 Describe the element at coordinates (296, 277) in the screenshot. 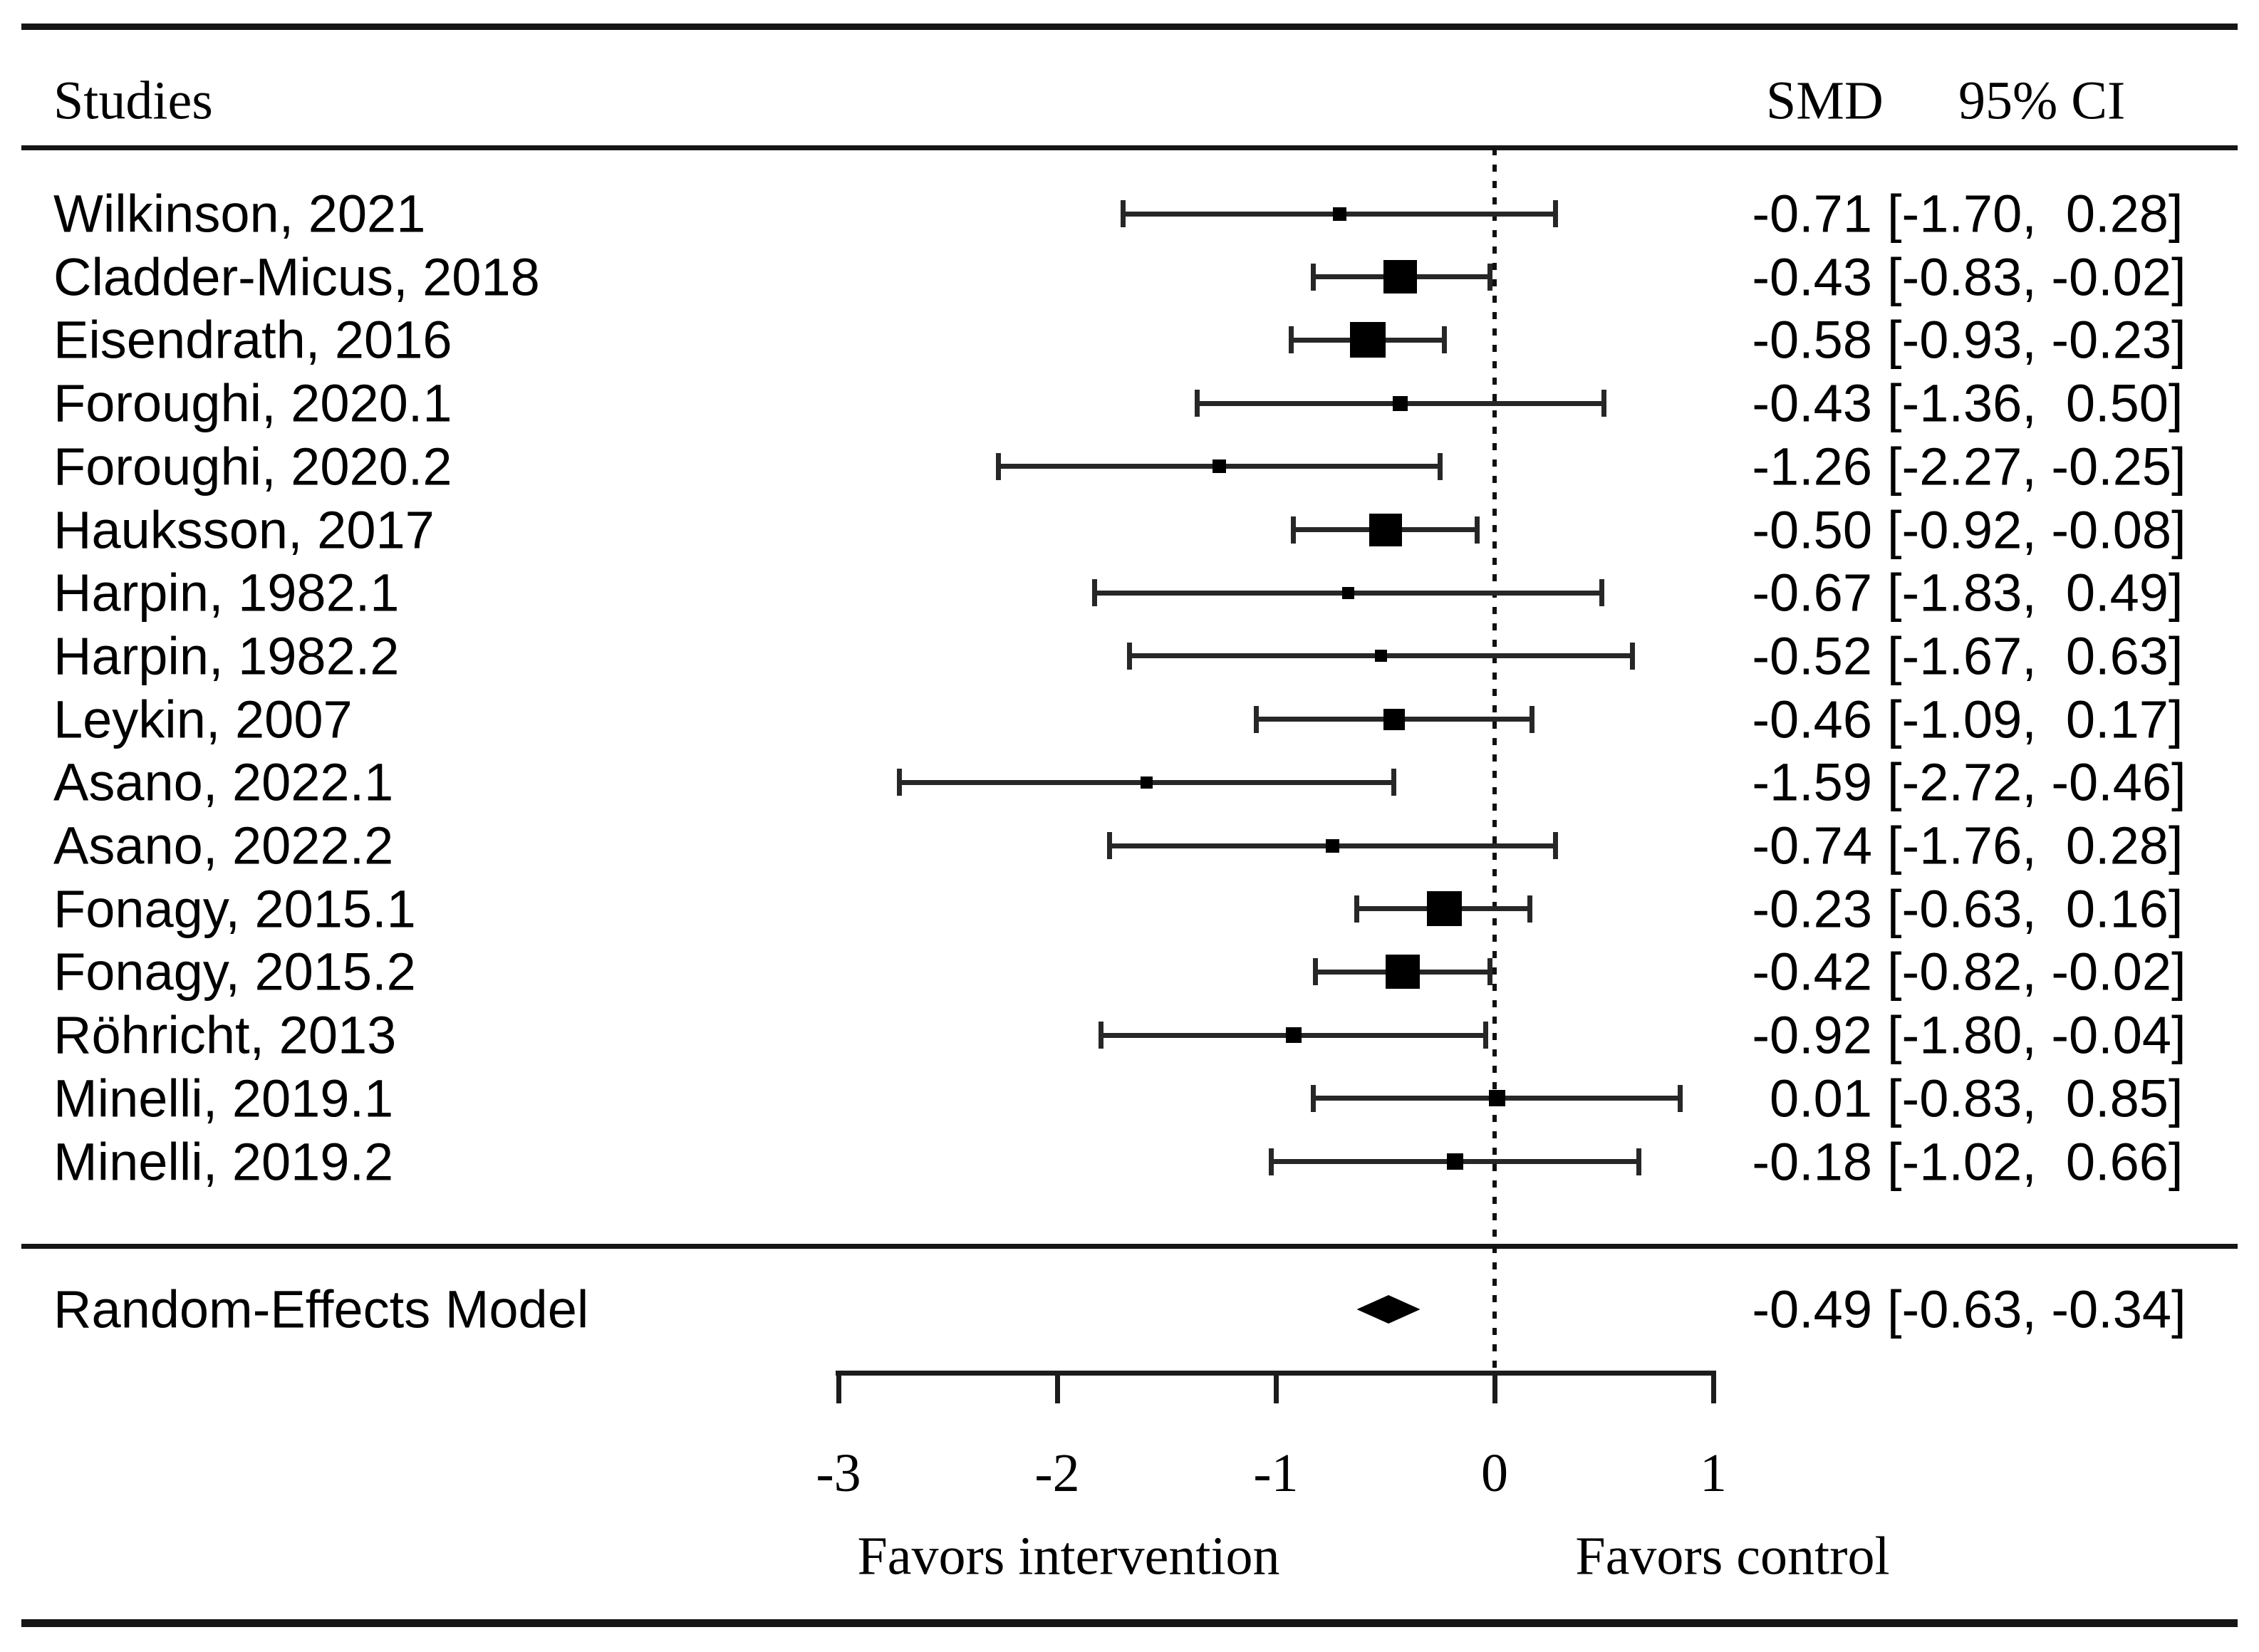

I see `study-label: Cladder-Micus, 2018` at that location.